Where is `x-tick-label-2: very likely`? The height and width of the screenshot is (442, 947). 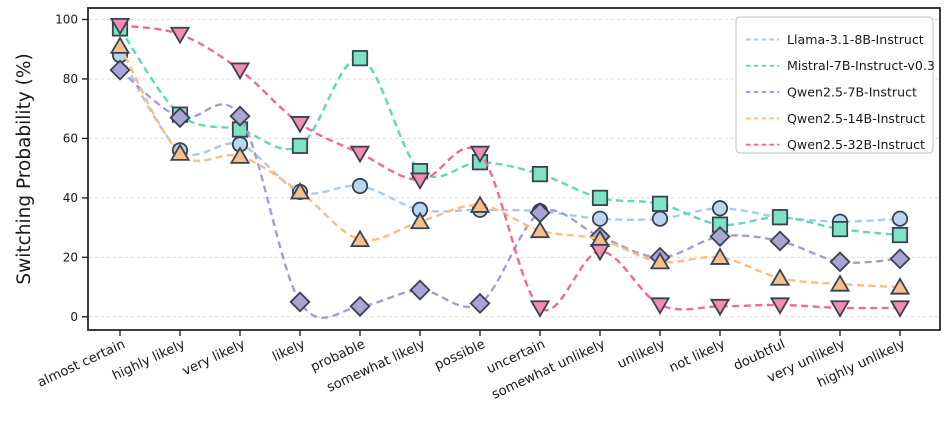 x-tick-label-2: very likely is located at coordinates (214, 358).